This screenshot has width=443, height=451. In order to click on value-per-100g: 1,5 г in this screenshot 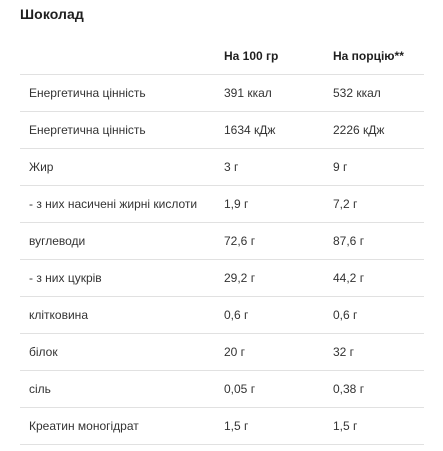, I will do `click(269, 426)`.